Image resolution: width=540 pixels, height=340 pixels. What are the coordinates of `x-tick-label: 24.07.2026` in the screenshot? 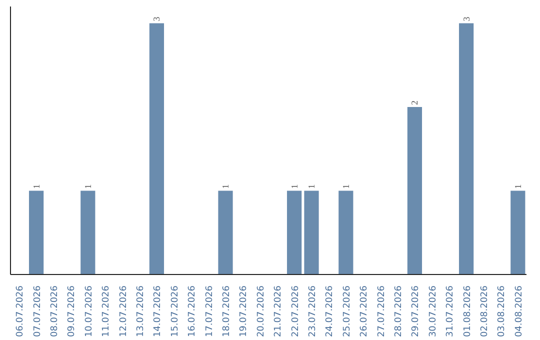 It's located at (330, 311).